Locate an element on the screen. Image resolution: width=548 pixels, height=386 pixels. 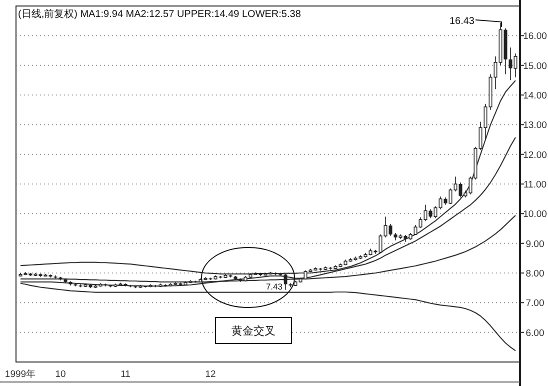
x-tick-label: 11 is located at coordinates (125, 374).